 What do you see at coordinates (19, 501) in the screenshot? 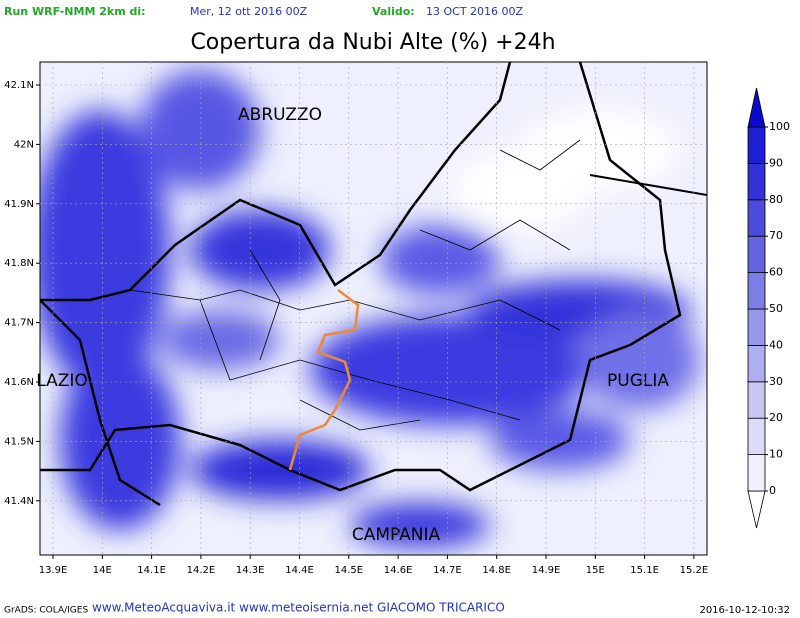
I see `lat-label: 41.4N` at bounding box center [19, 501].